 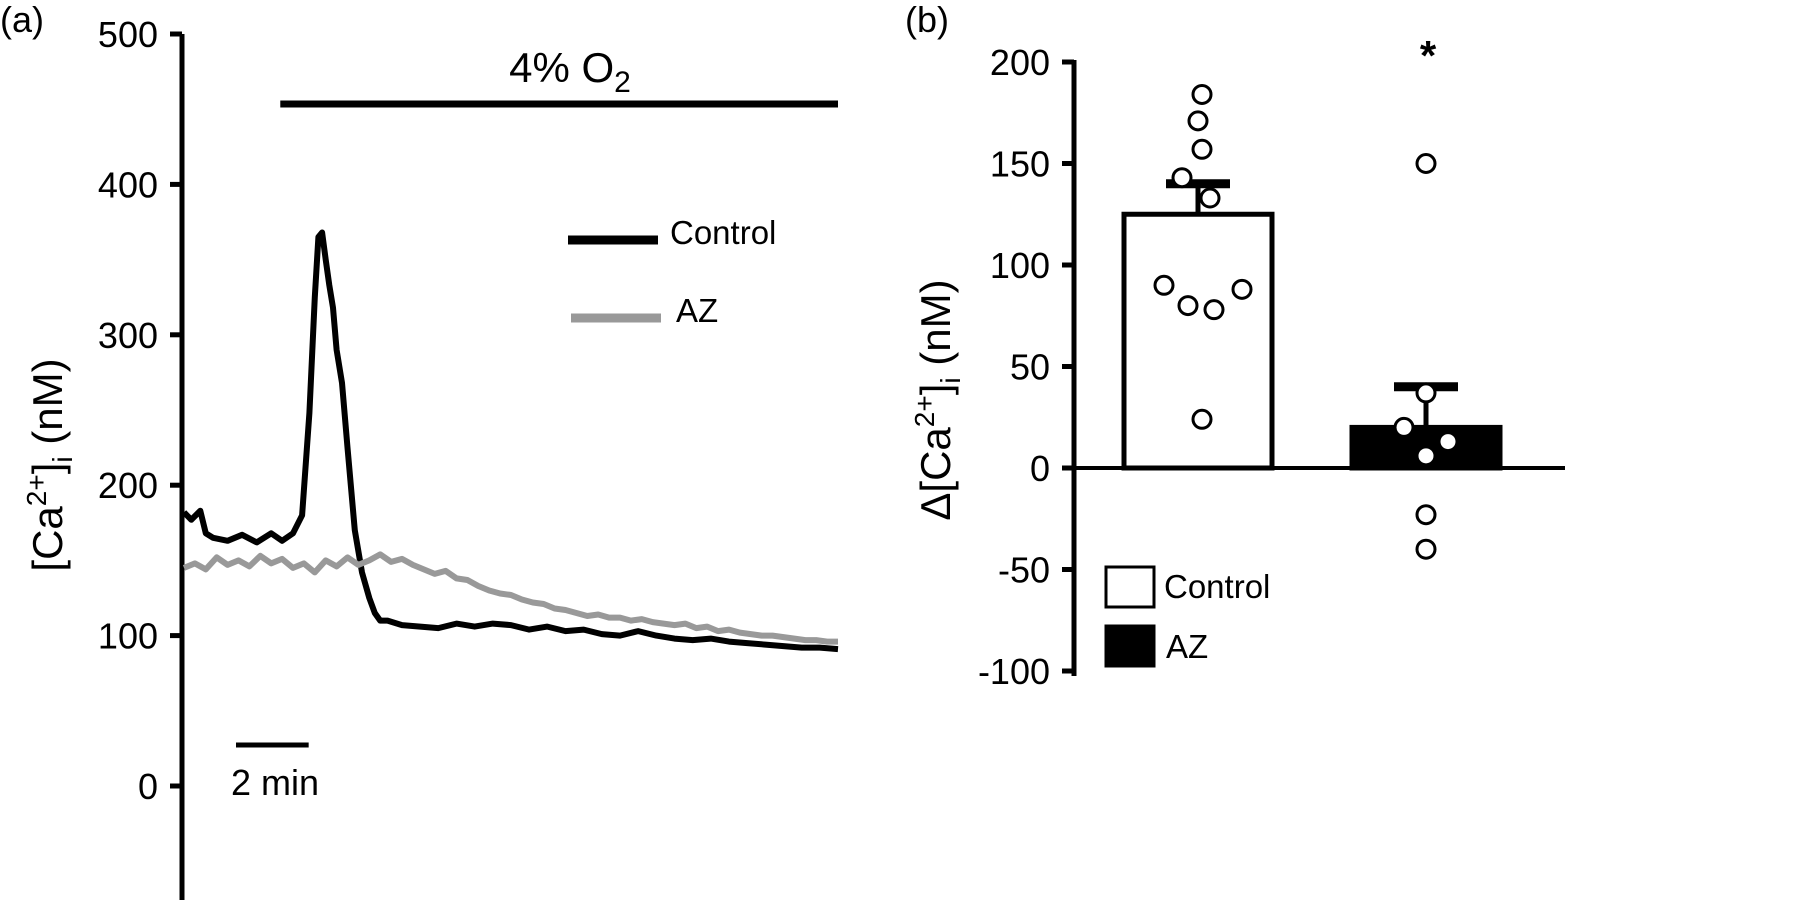 What do you see at coordinates (723, 232) in the screenshot?
I see `legend-label-control: Control` at bounding box center [723, 232].